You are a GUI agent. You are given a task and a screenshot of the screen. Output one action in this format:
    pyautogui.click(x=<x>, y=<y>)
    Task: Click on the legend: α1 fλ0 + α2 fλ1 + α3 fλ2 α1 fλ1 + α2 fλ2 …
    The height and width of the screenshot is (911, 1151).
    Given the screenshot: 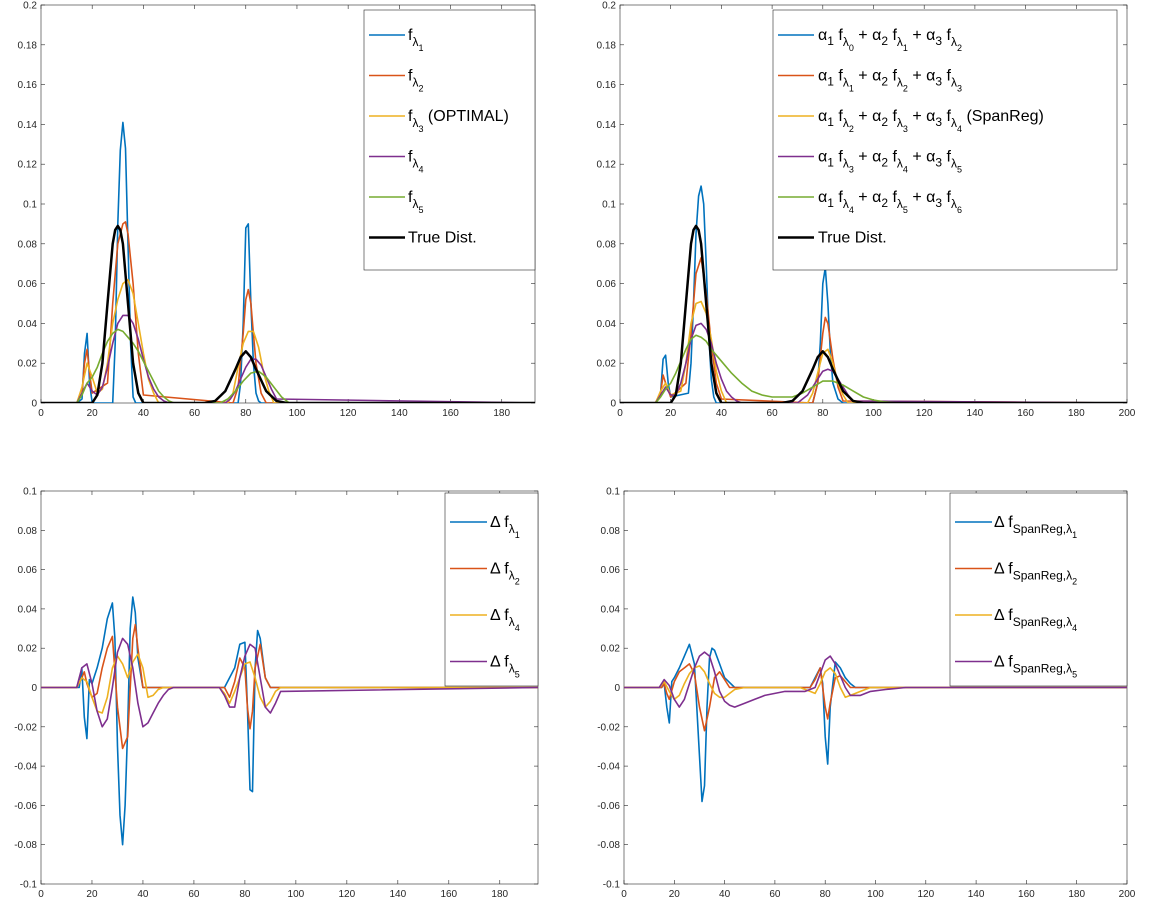 What is the action you would take?
    pyautogui.click(x=945, y=140)
    